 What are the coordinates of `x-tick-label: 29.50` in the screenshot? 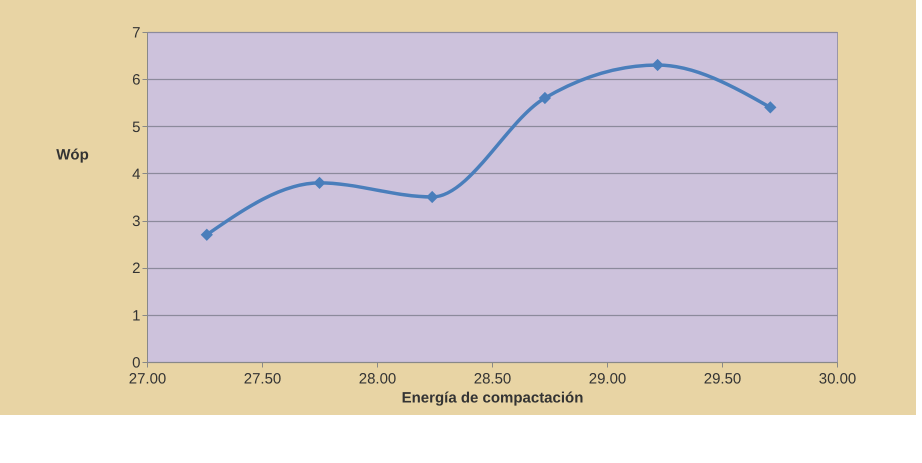 It's located at (723, 379).